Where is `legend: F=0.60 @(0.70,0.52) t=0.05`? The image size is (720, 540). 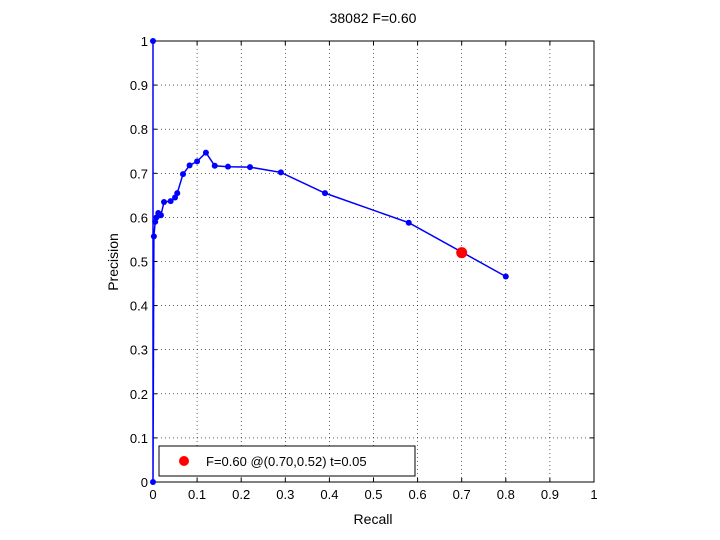 legend: F=0.60 @(0.70,0.52) t=0.05 is located at coordinates (287, 461).